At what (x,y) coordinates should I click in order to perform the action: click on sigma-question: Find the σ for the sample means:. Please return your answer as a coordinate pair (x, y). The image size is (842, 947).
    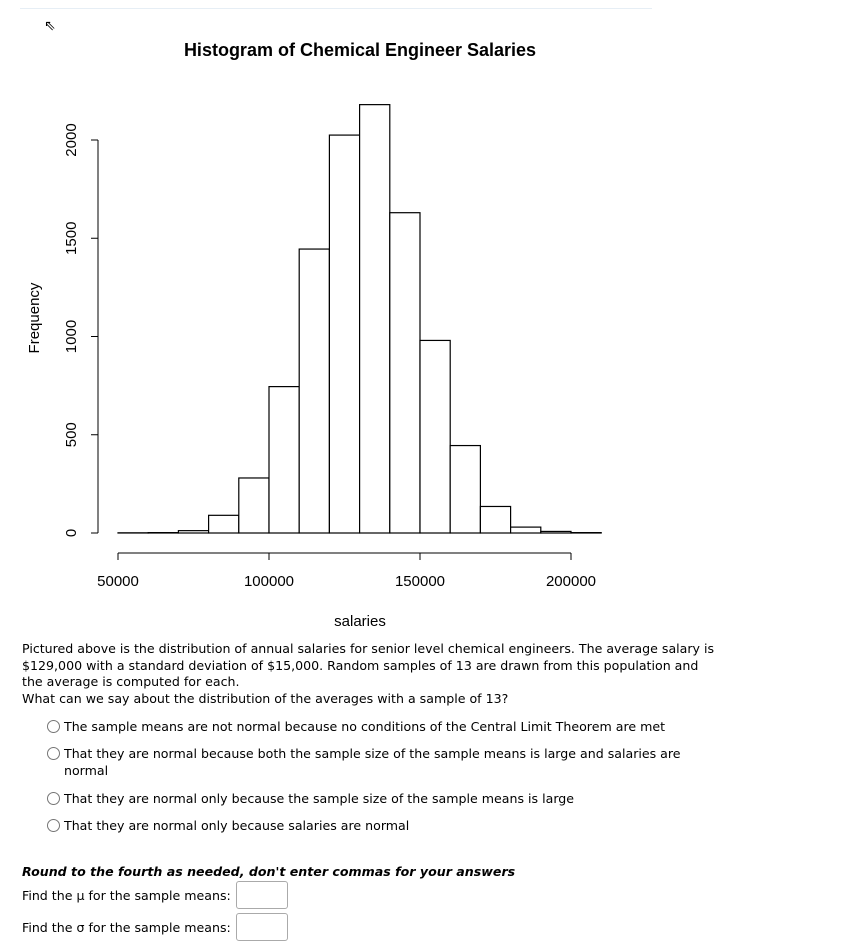
    Looking at the image, I should click on (155, 927).